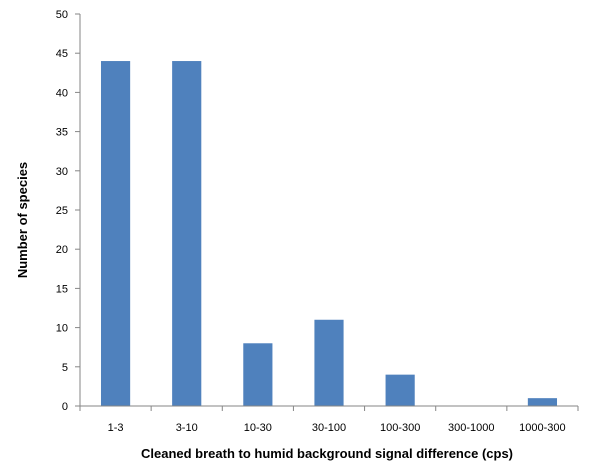 The image size is (602, 464). What do you see at coordinates (62, 250) in the screenshot?
I see `y-tick-label: 20` at bounding box center [62, 250].